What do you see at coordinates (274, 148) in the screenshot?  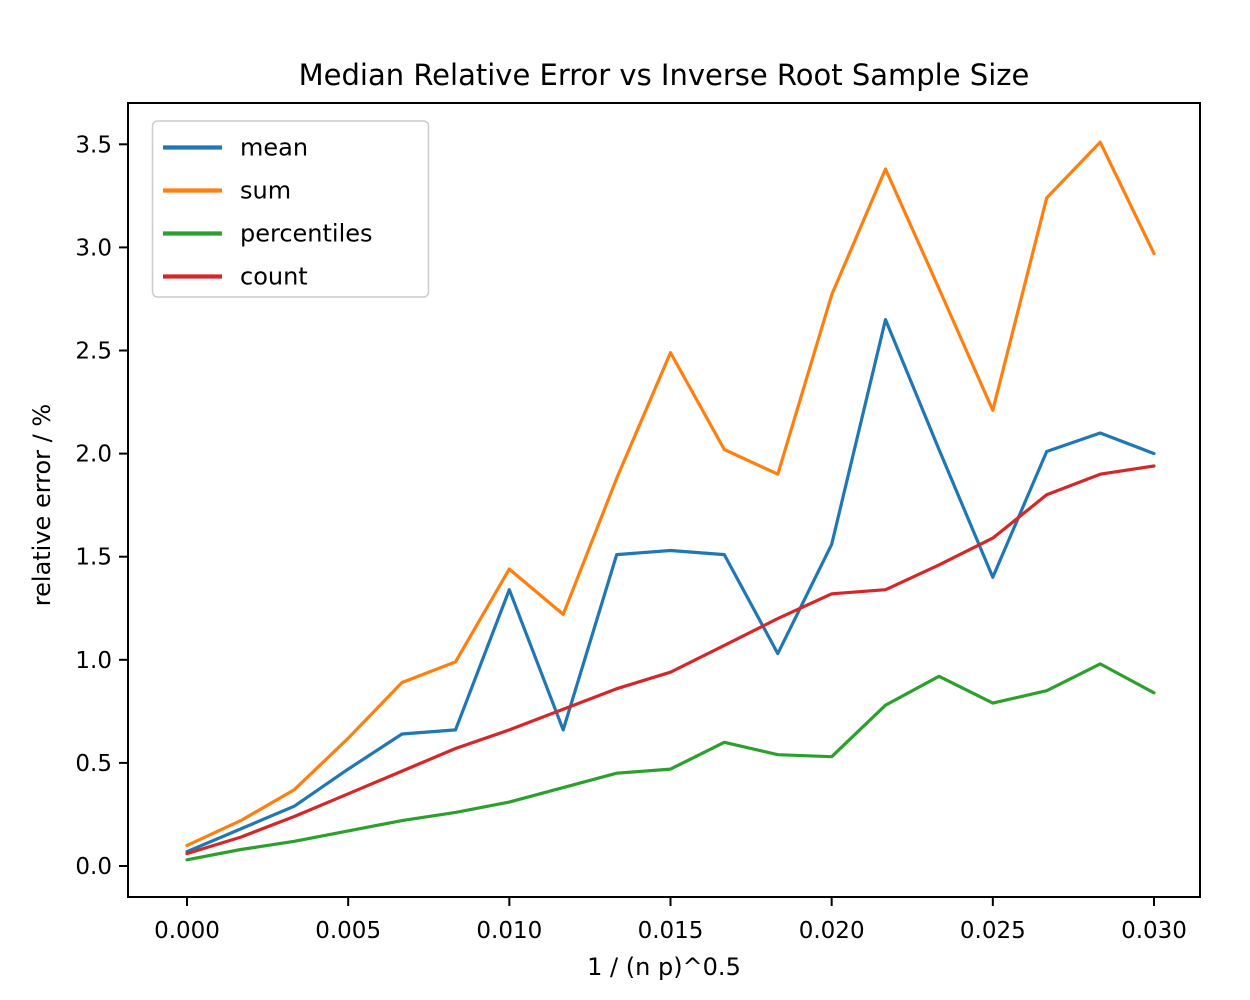 I see `legend-label-mean: mean` at bounding box center [274, 148].